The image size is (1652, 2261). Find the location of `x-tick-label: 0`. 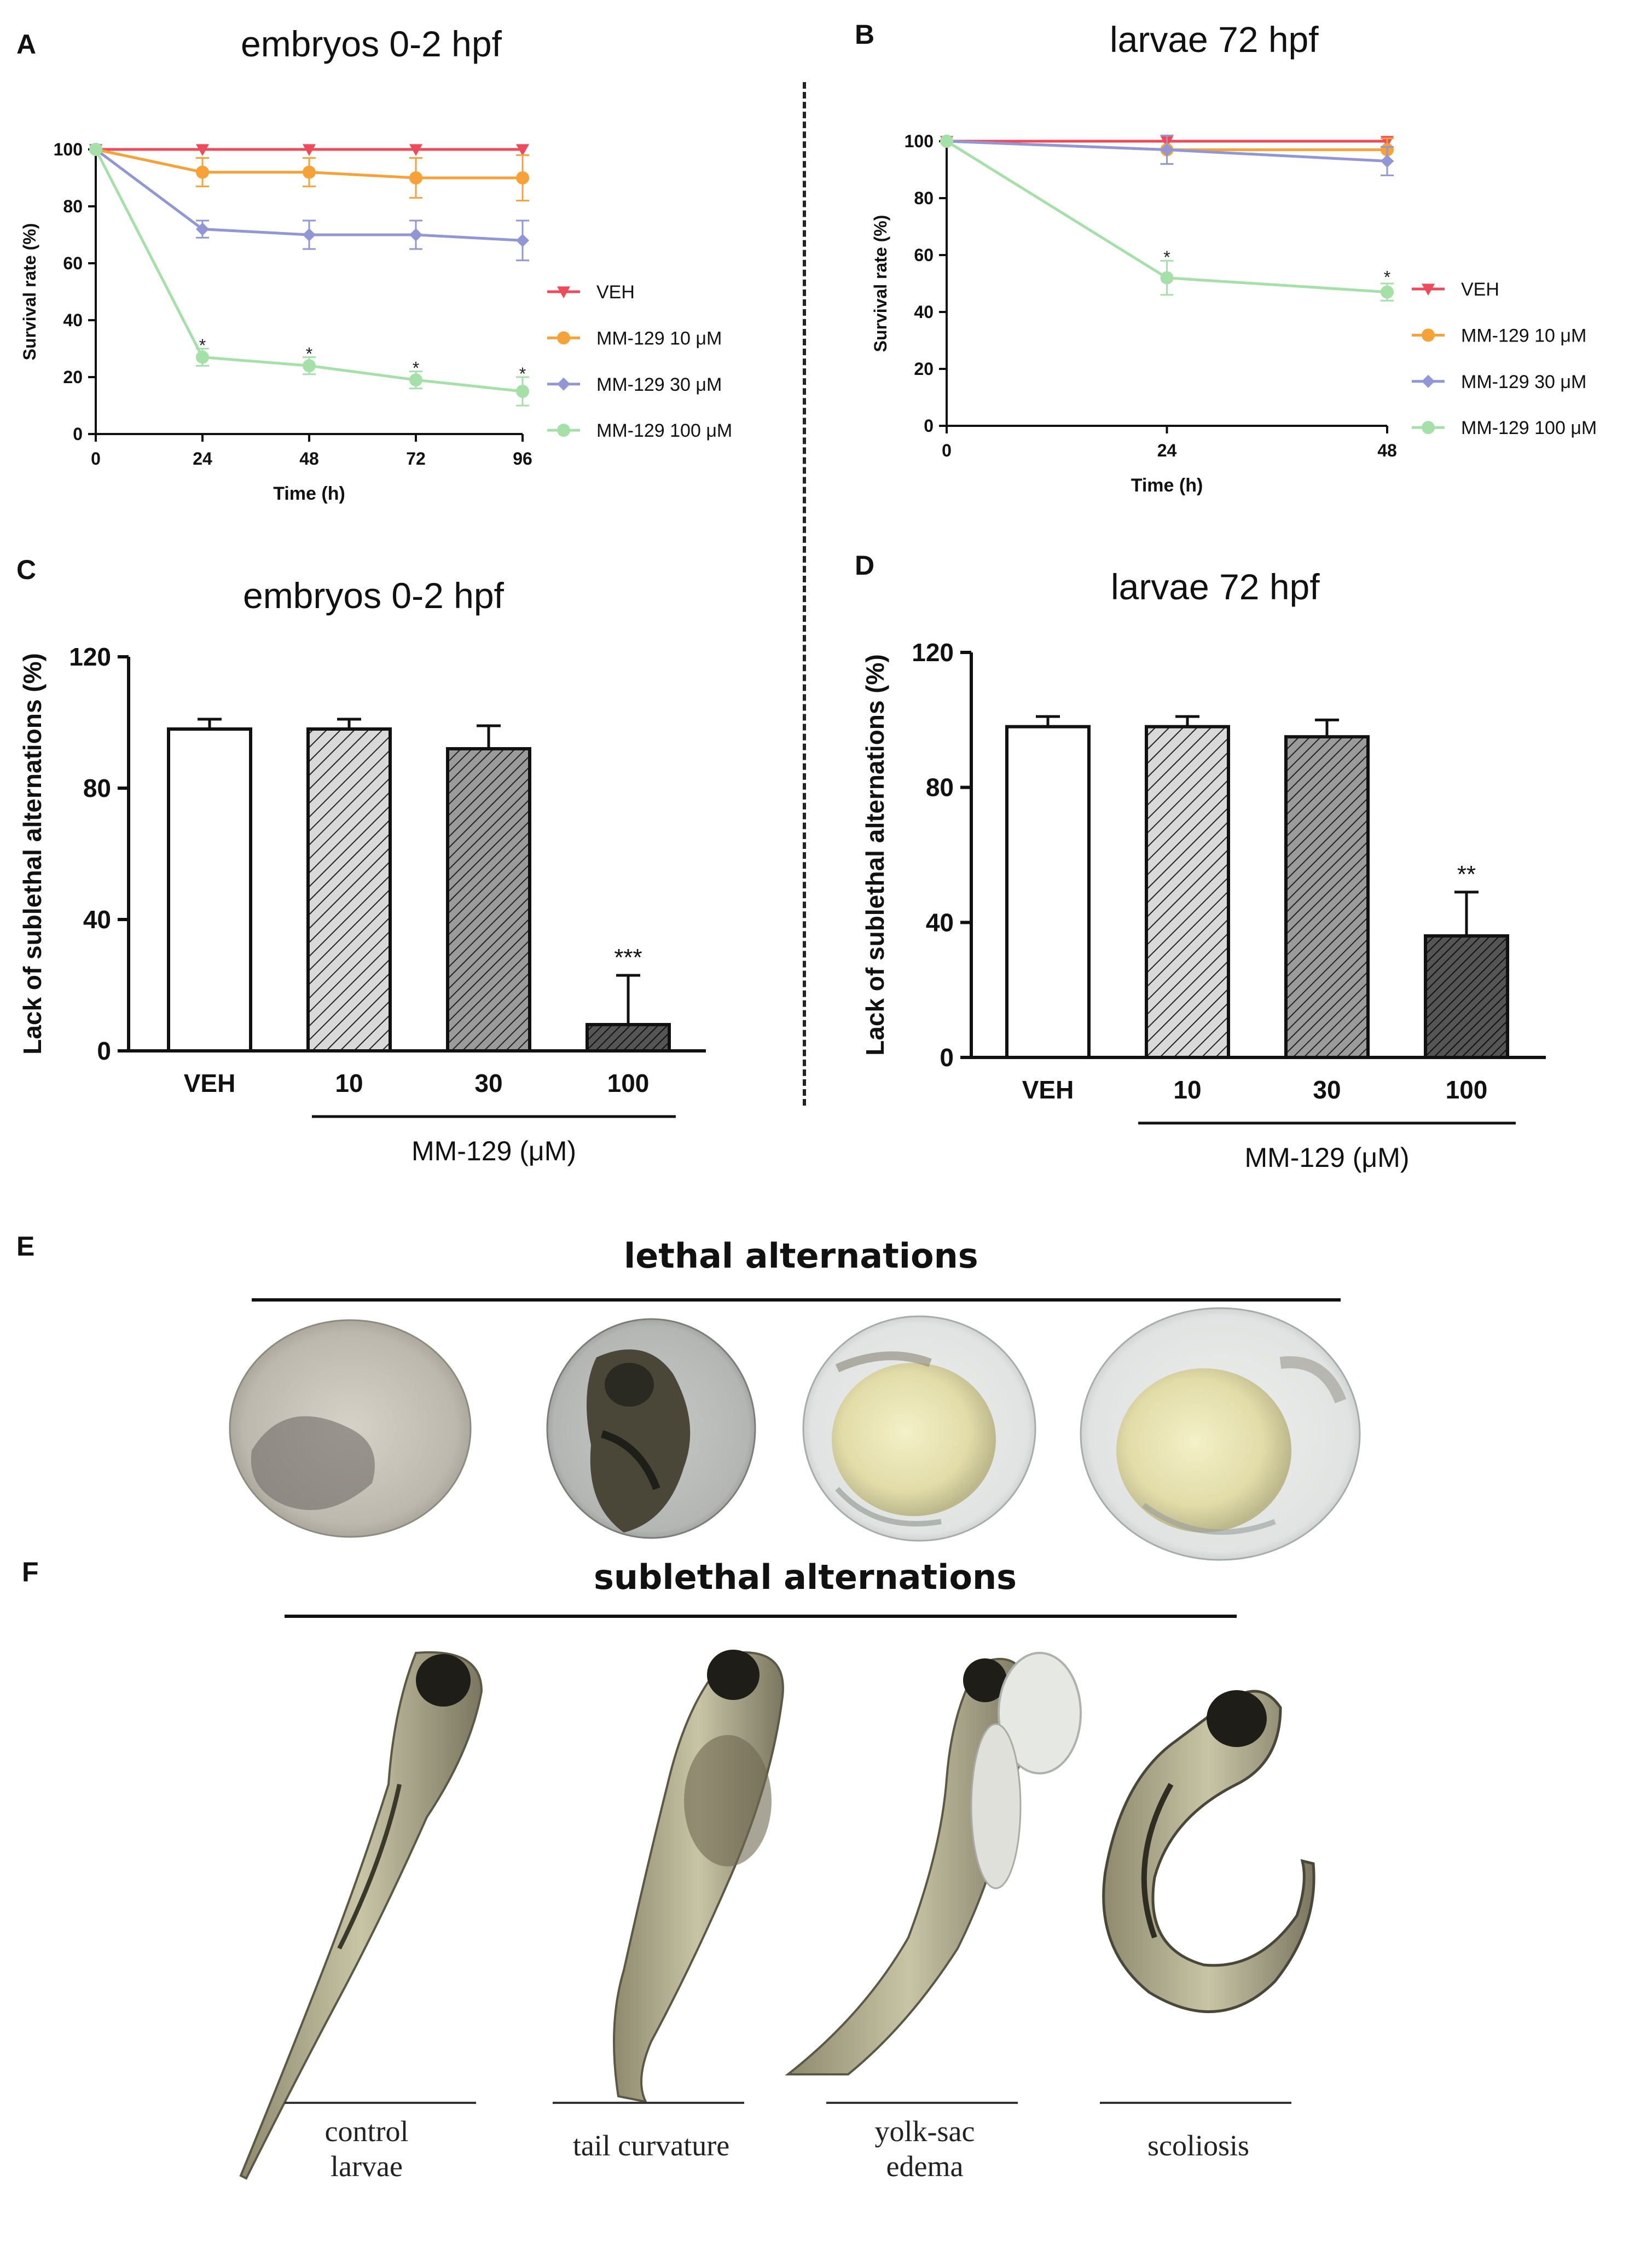

x-tick-label: 0 is located at coordinates (947, 450).